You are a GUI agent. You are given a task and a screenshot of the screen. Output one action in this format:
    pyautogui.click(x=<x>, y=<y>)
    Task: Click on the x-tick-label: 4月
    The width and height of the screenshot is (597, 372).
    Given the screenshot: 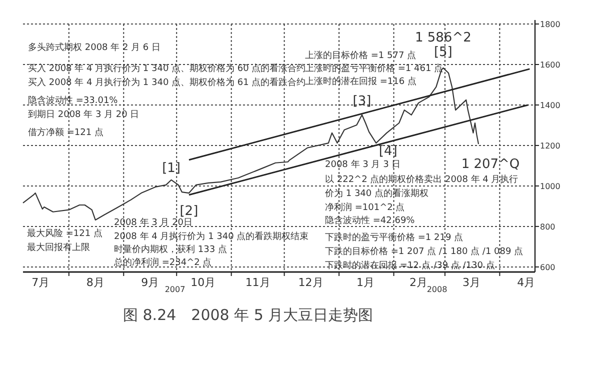 What is the action you would take?
    pyautogui.click(x=526, y=282)
    